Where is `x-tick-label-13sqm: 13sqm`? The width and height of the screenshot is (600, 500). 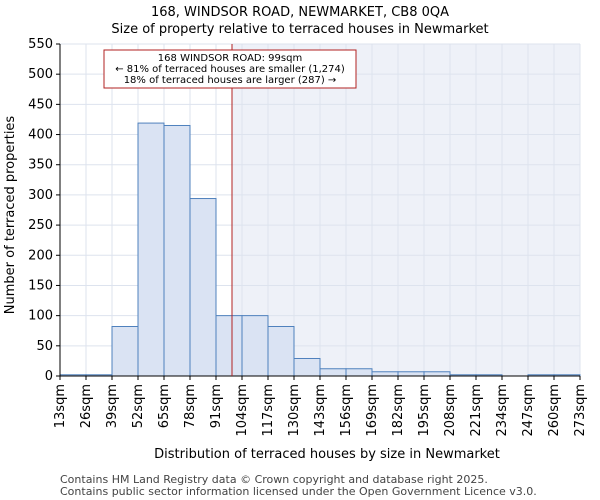
x-tick-label-13sqm: 13sqm is located at coordinates (60, 406).